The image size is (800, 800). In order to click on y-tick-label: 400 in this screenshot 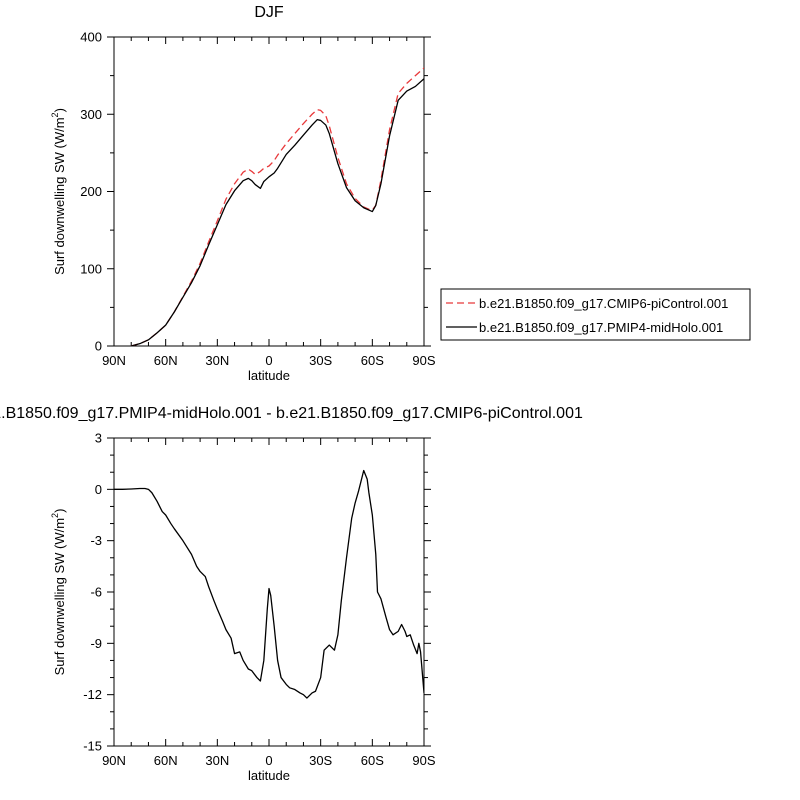, I will do `click(91, 37)`.